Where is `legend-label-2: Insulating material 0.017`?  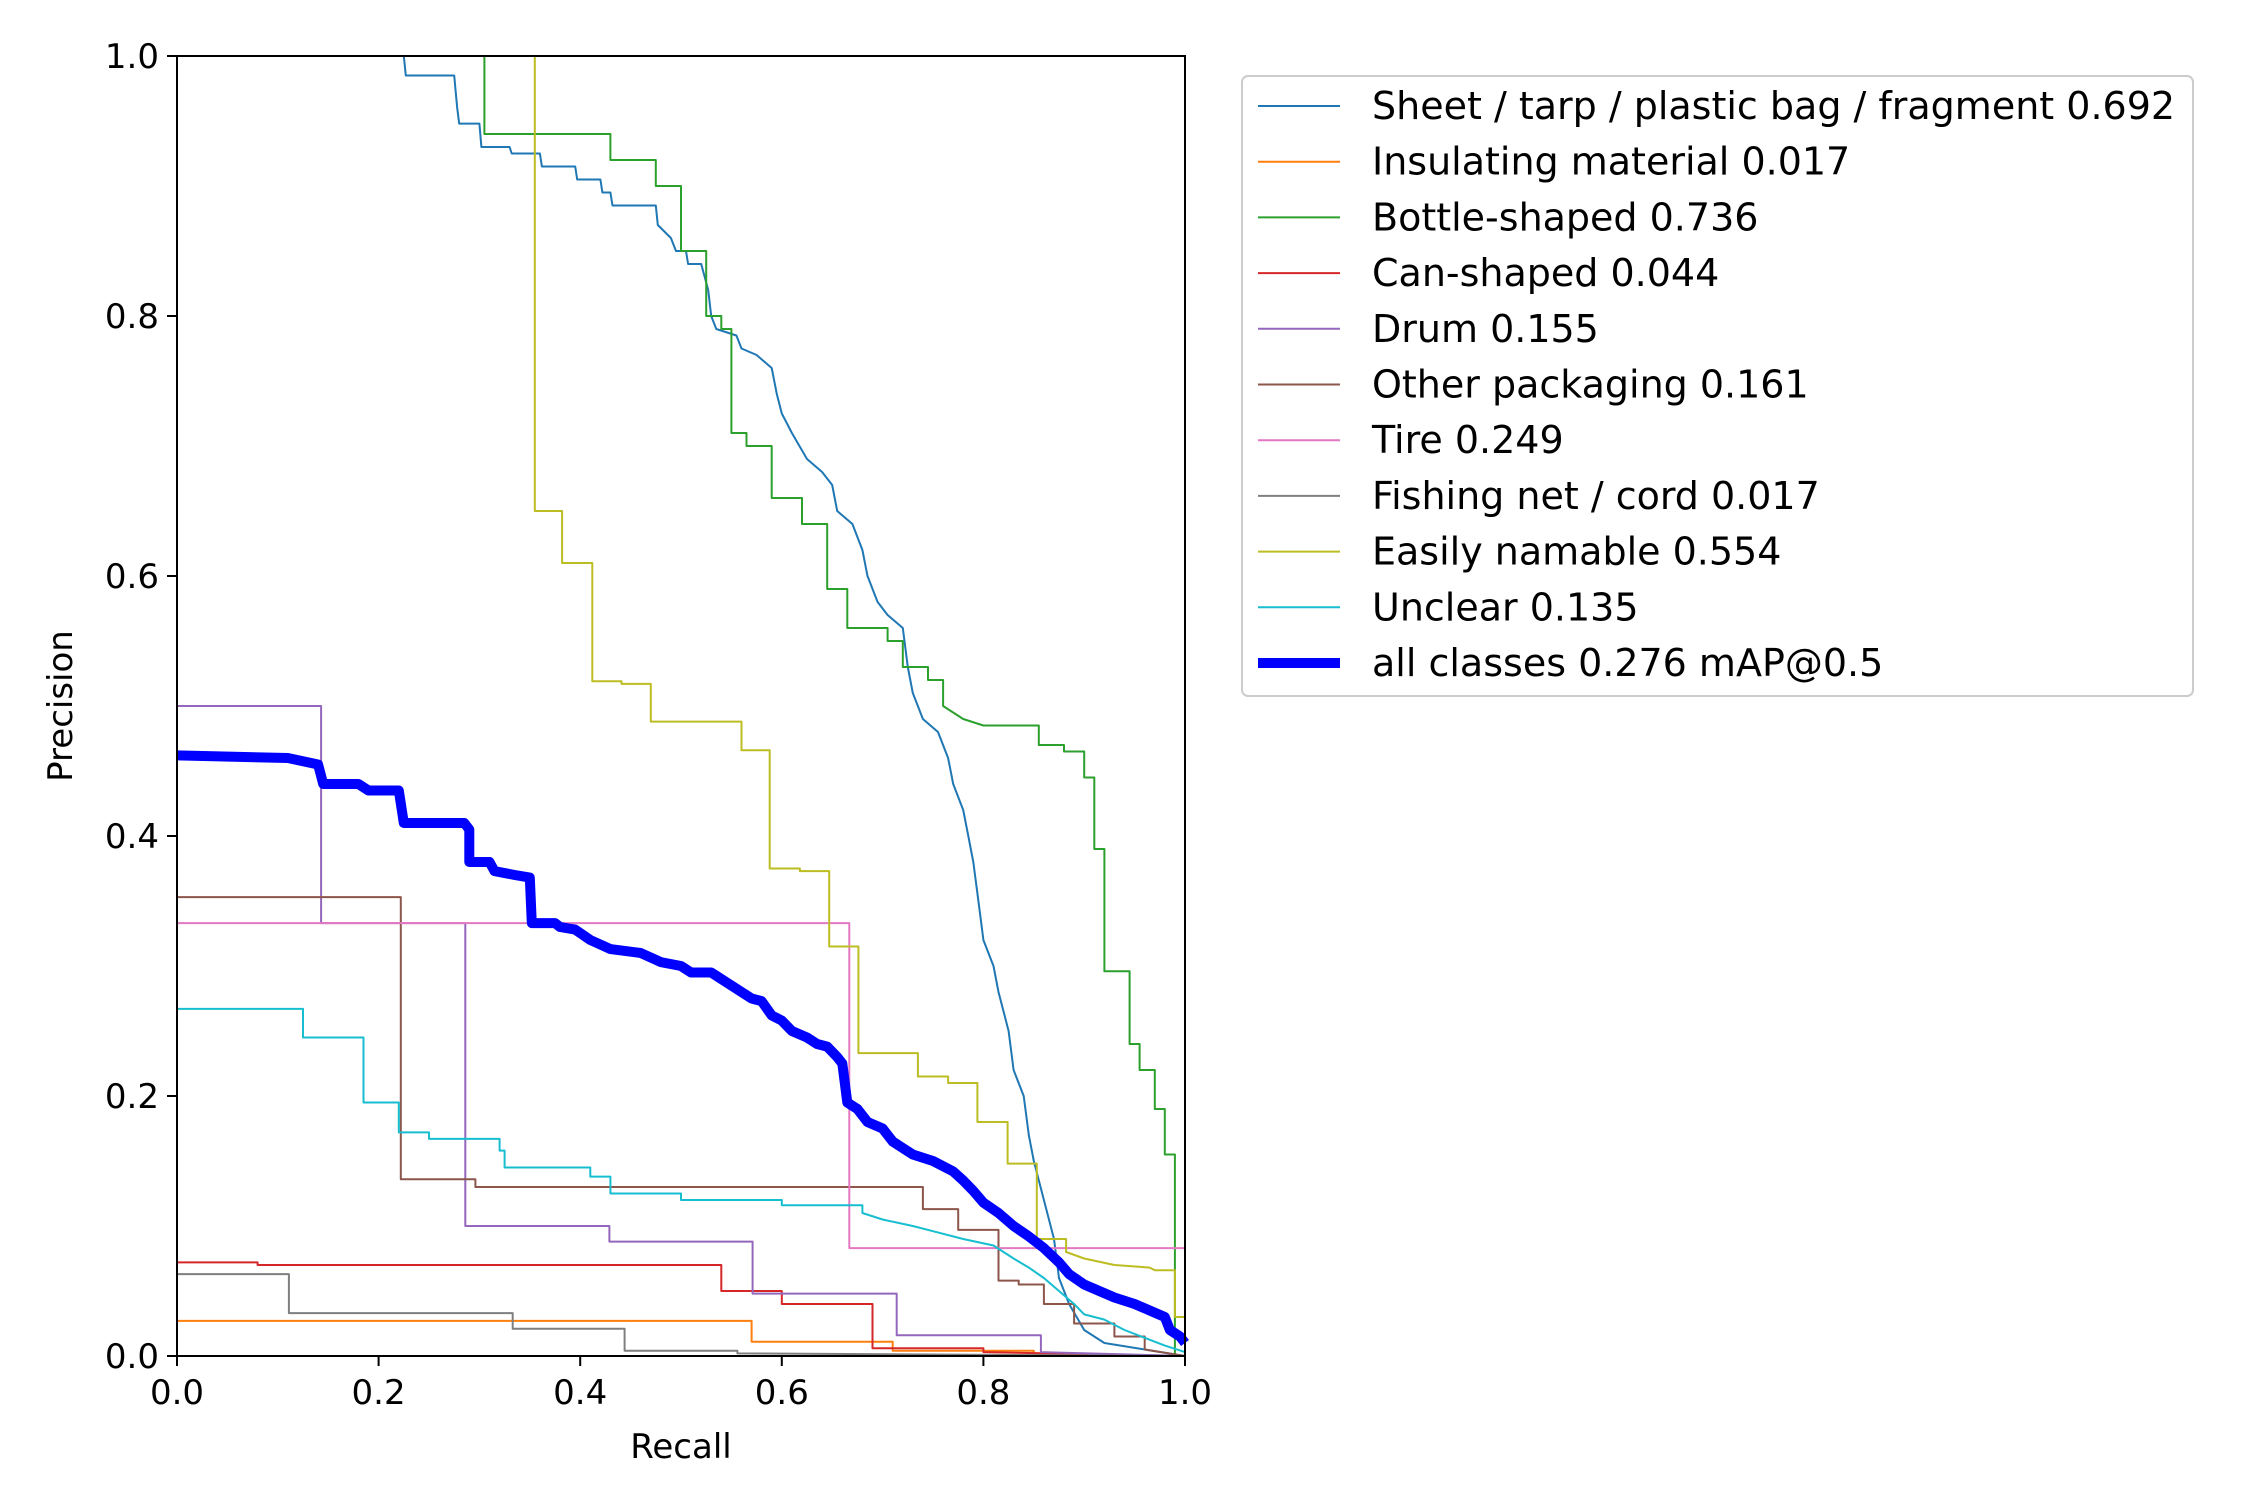 legend-label-2: Insulating material 0.017 is located at coordinates (1611, 162).